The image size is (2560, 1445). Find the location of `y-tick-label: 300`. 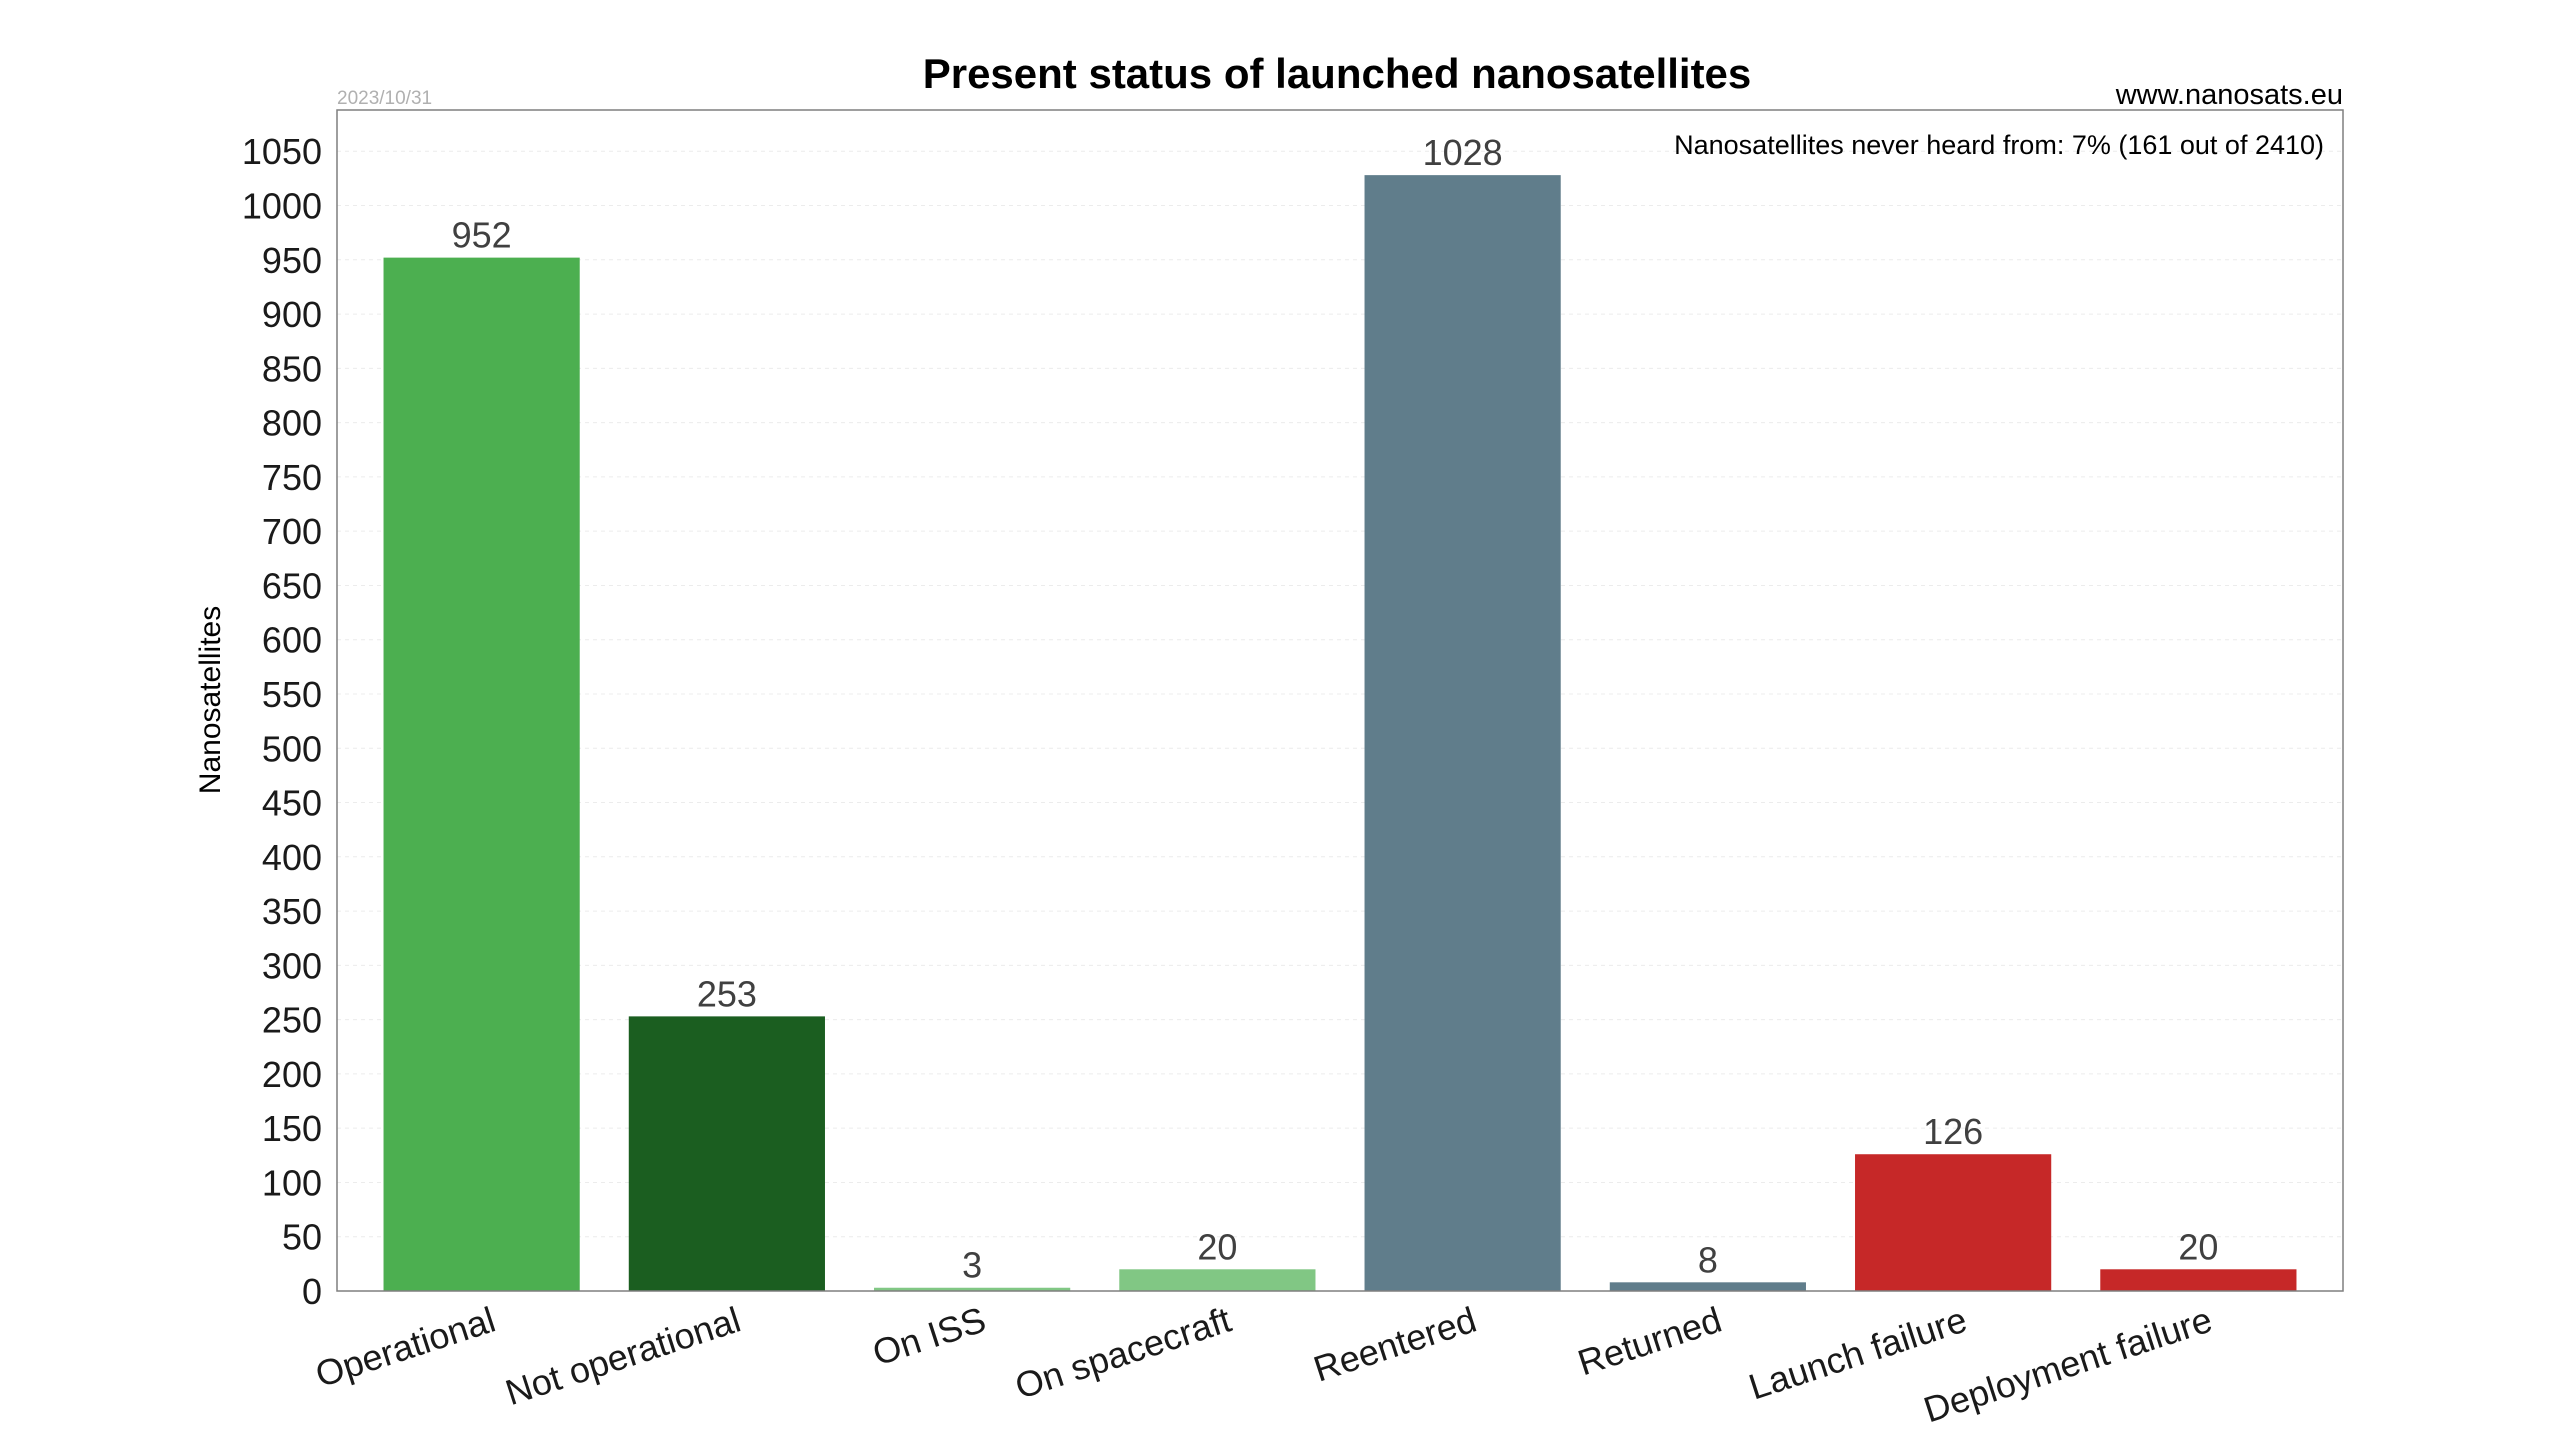

y-tick-label: 300 is located at coordinates (292, 965).